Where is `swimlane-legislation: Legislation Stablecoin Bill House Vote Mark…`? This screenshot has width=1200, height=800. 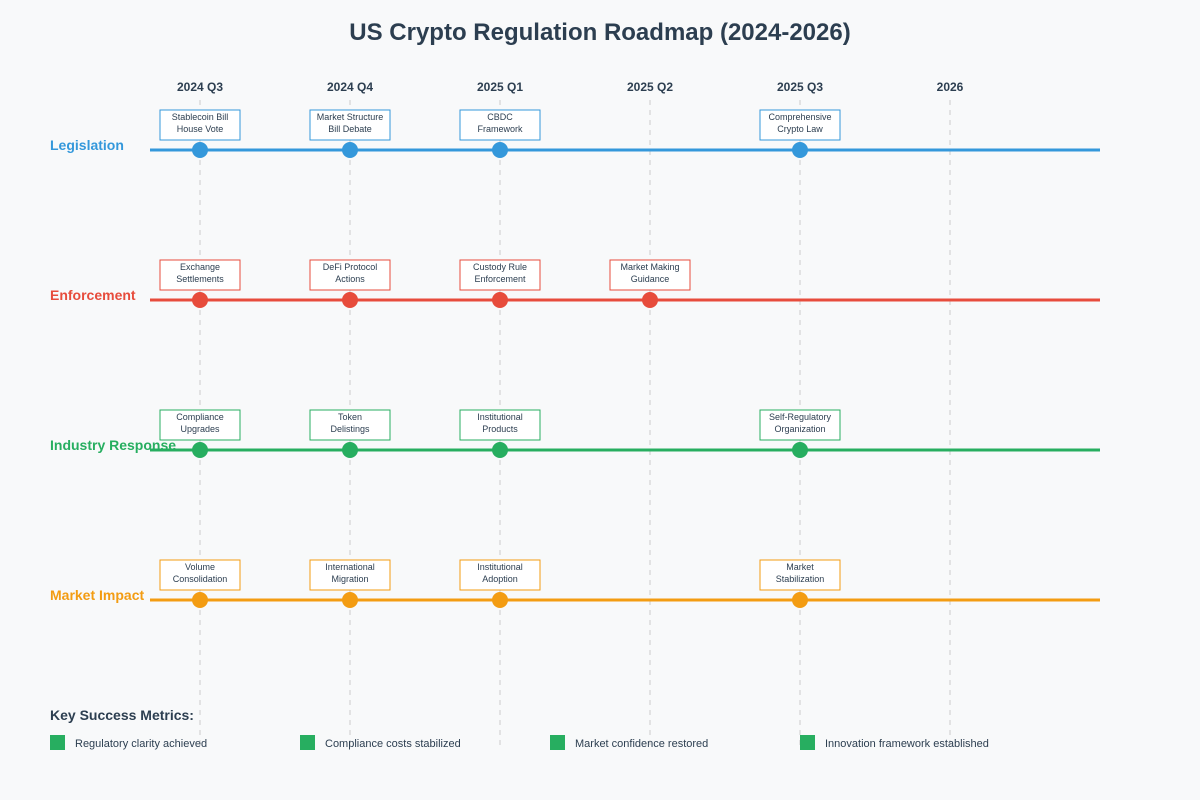
swimlane-legislation: Legislation Stablecoin Bill House Vote Mark… is located at coordinates (575, 133).